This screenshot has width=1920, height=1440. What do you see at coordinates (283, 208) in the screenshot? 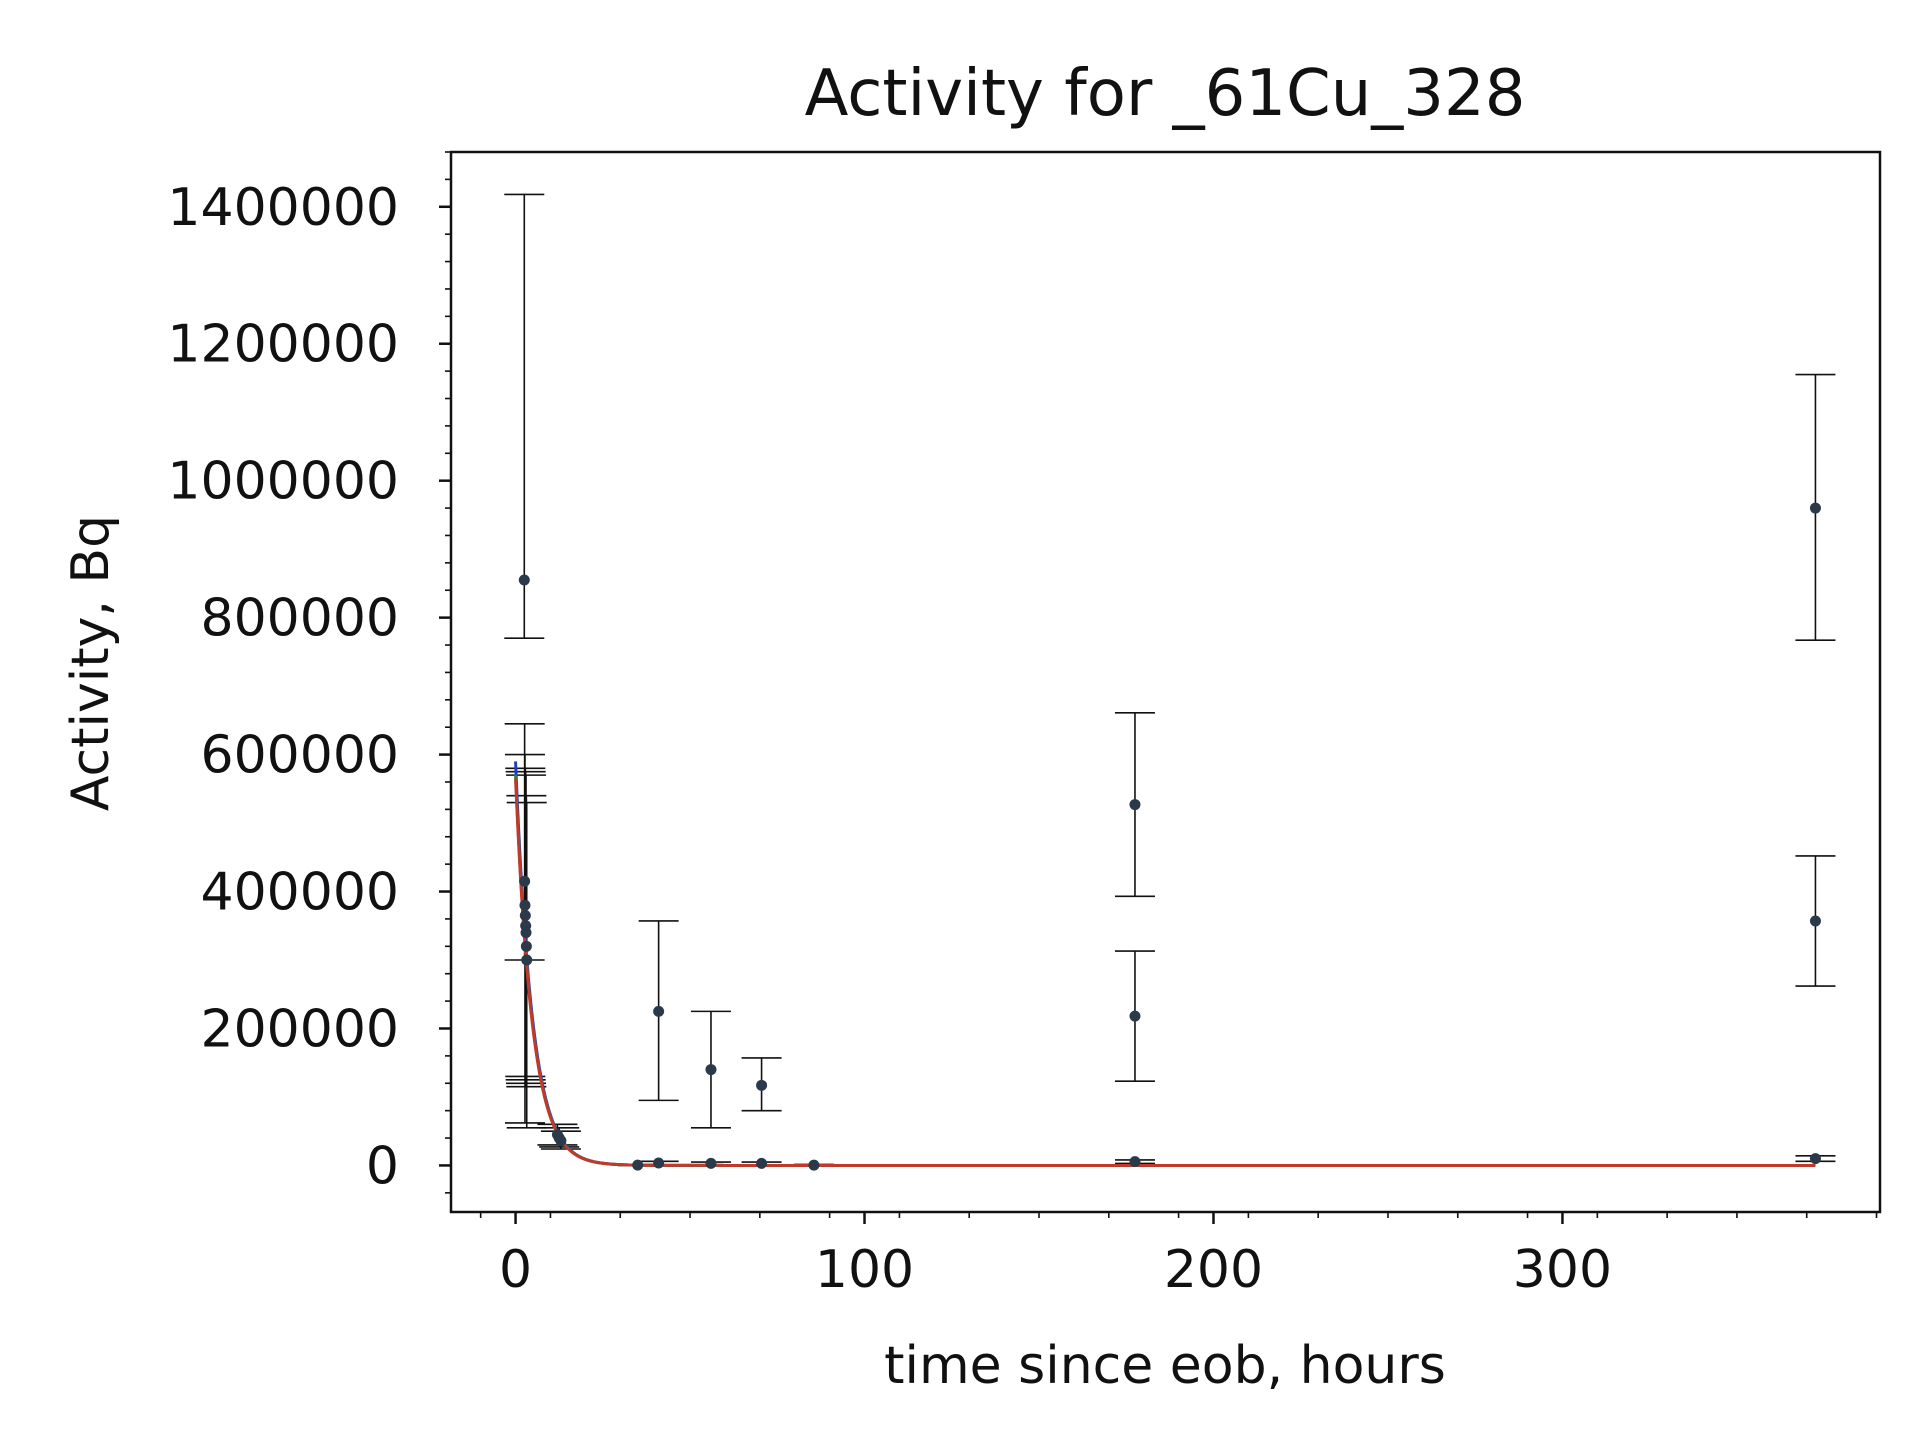
I see `y-tick-label: 1400000` at bounding box center [283, 208].